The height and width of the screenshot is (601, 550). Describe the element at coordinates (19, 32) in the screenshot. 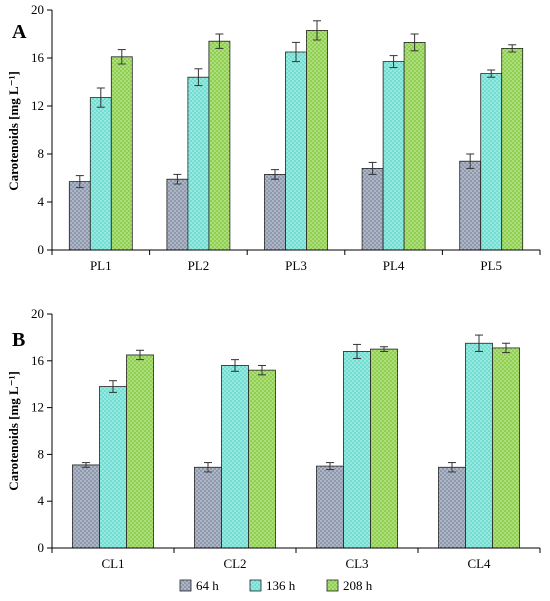

I see `panel-label-a: A` at that location.